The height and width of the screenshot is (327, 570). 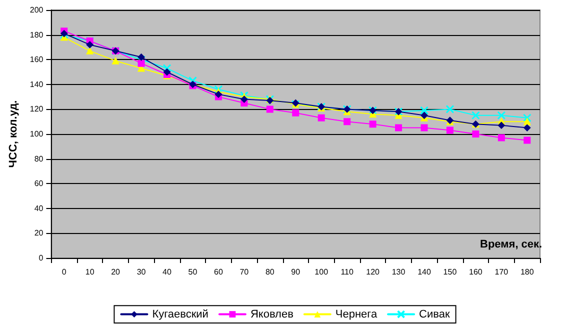 I want to click on x-tick-label: 20, so click(x=116, y=272).